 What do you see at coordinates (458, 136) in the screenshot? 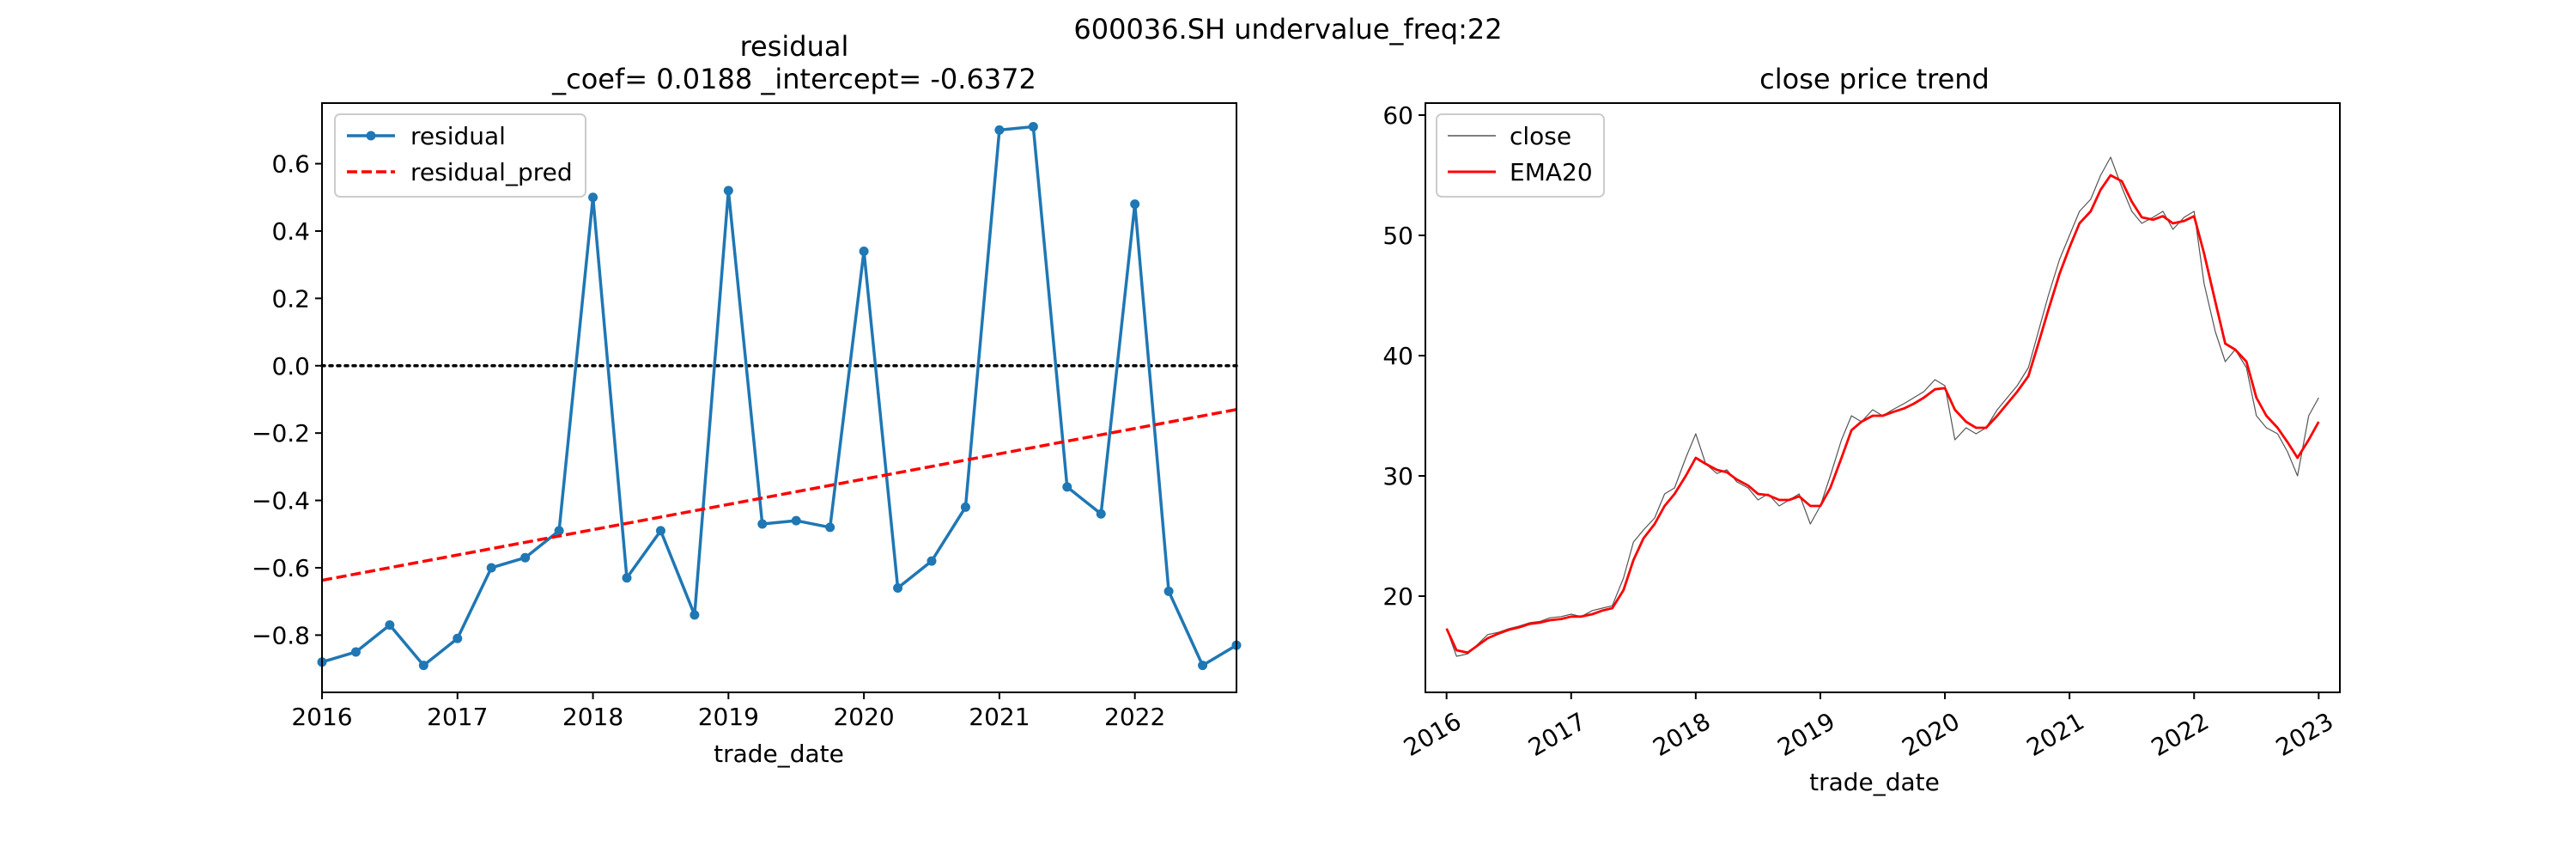
I see `legend-label-residual: residual` at bounding box center [458, 136].